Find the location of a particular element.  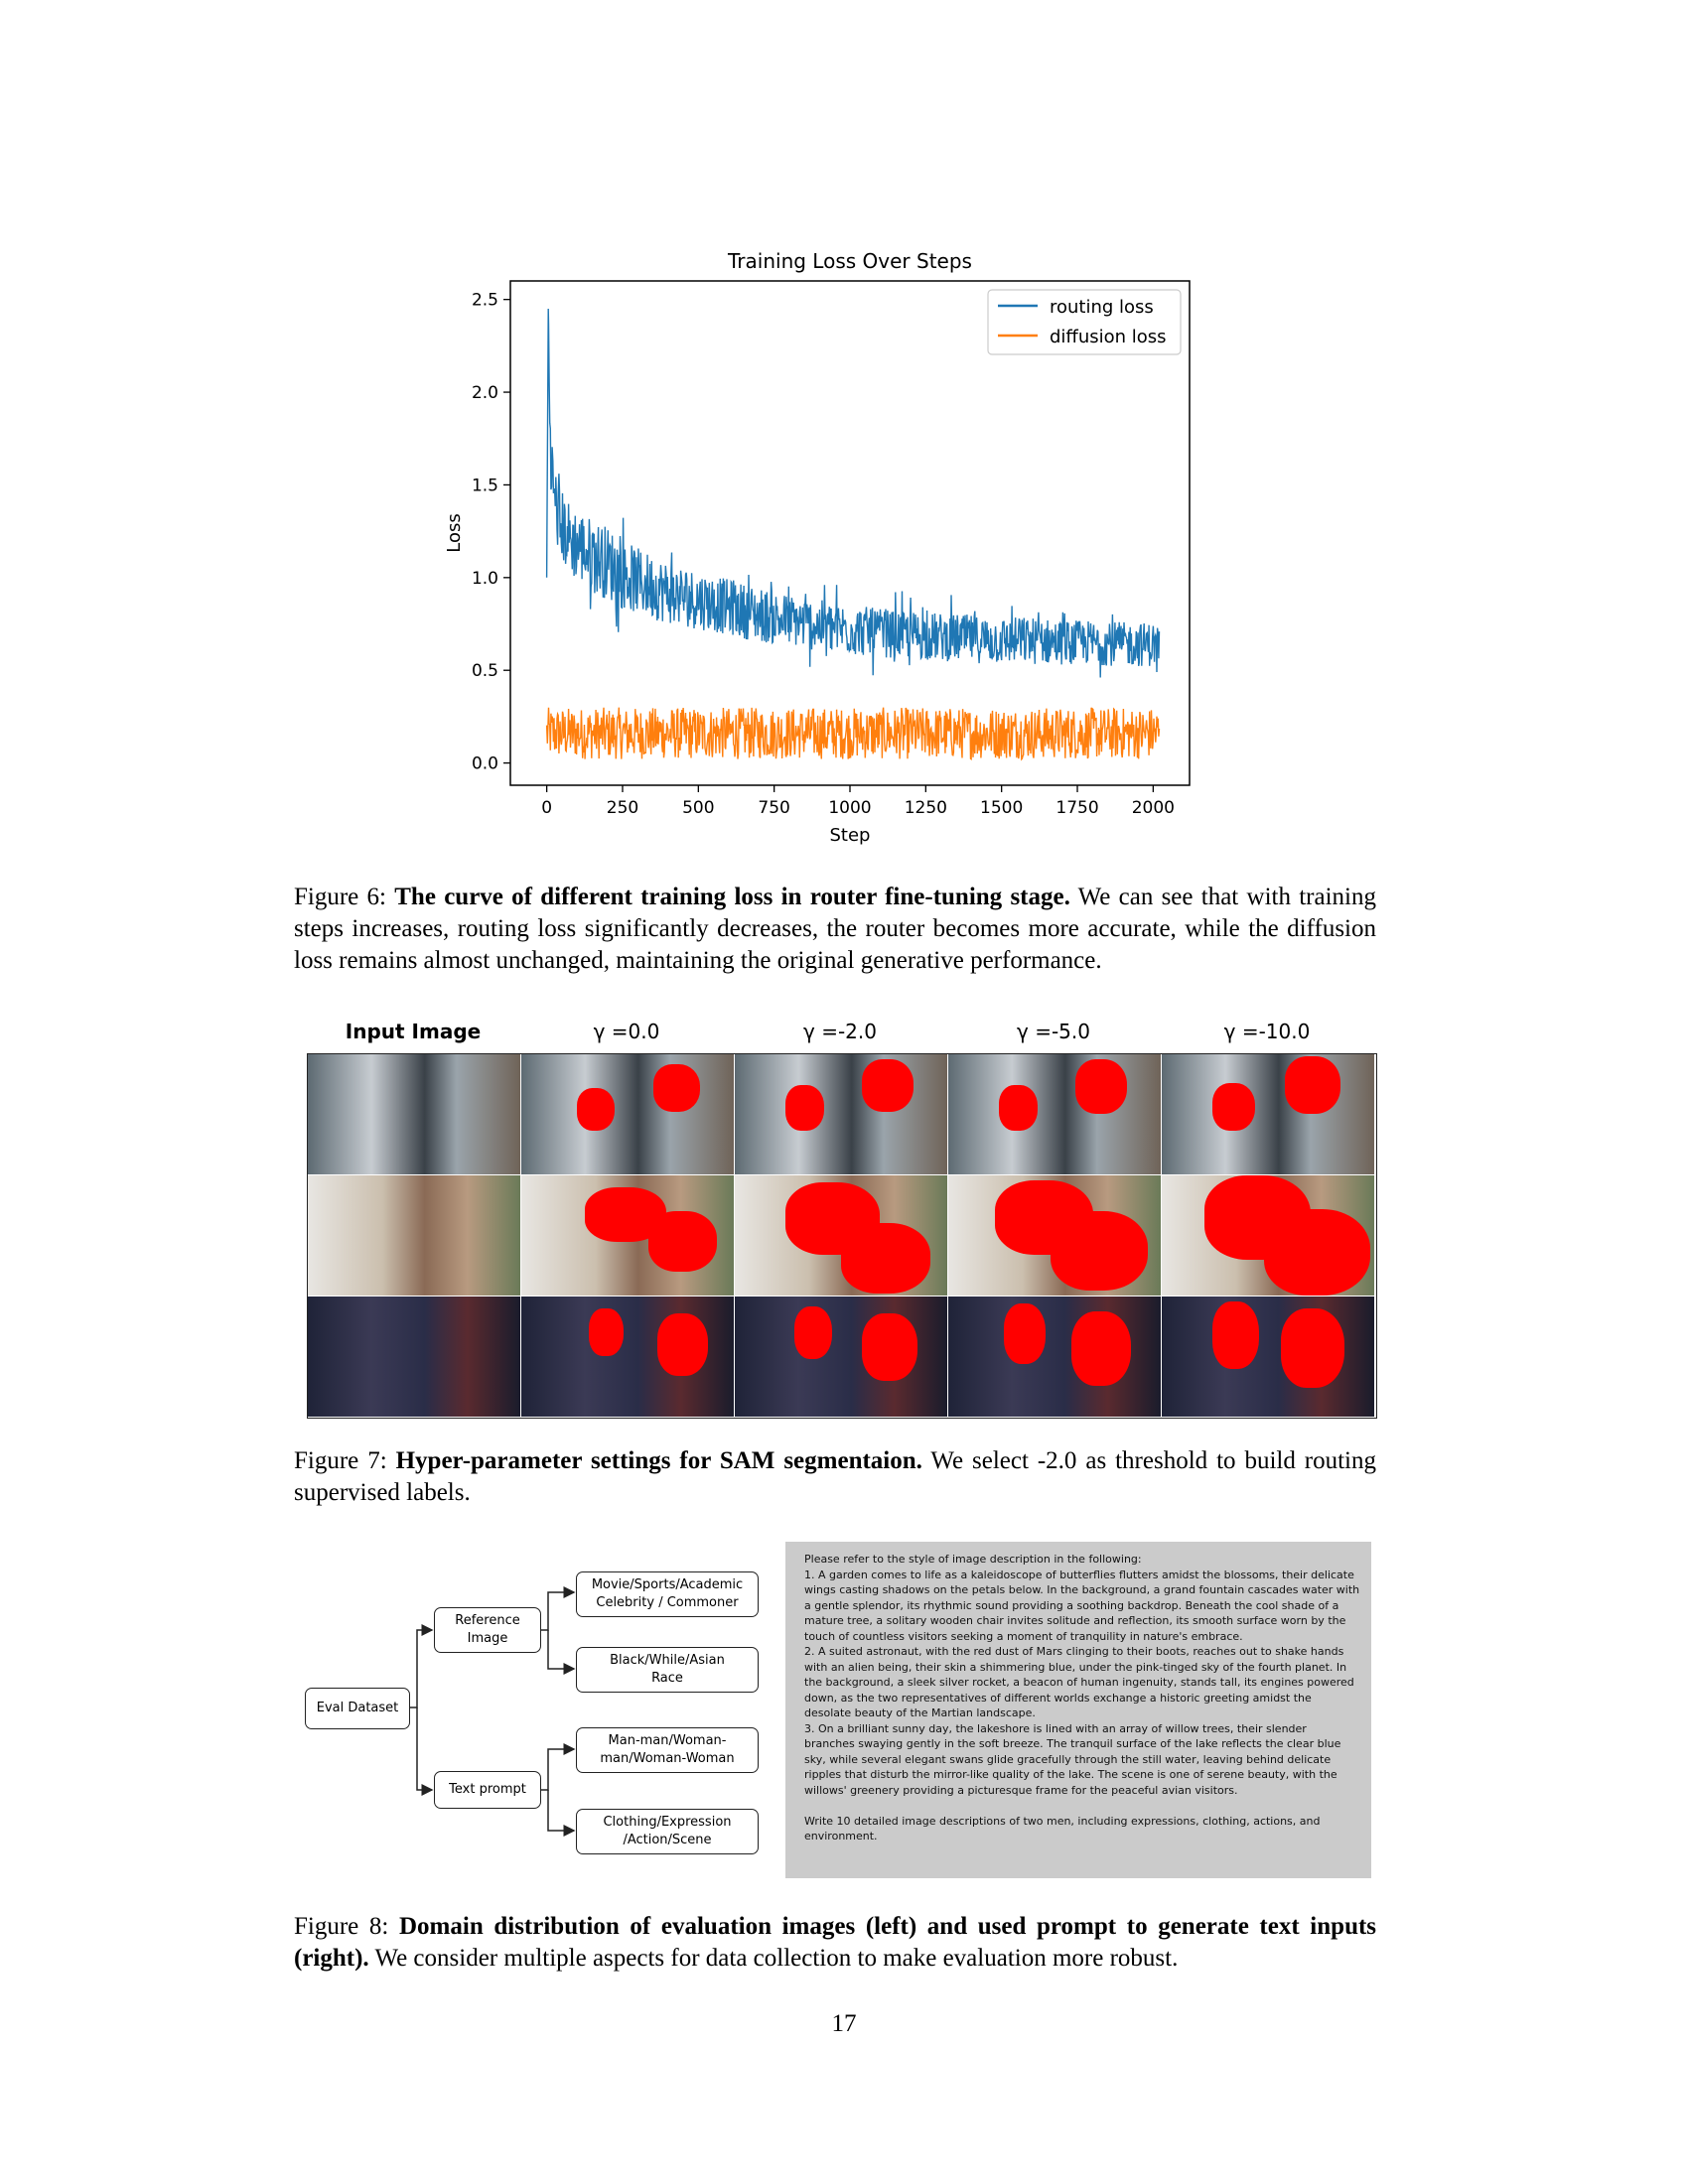

x-axis-label: Step is located at coordinates (850, 835).